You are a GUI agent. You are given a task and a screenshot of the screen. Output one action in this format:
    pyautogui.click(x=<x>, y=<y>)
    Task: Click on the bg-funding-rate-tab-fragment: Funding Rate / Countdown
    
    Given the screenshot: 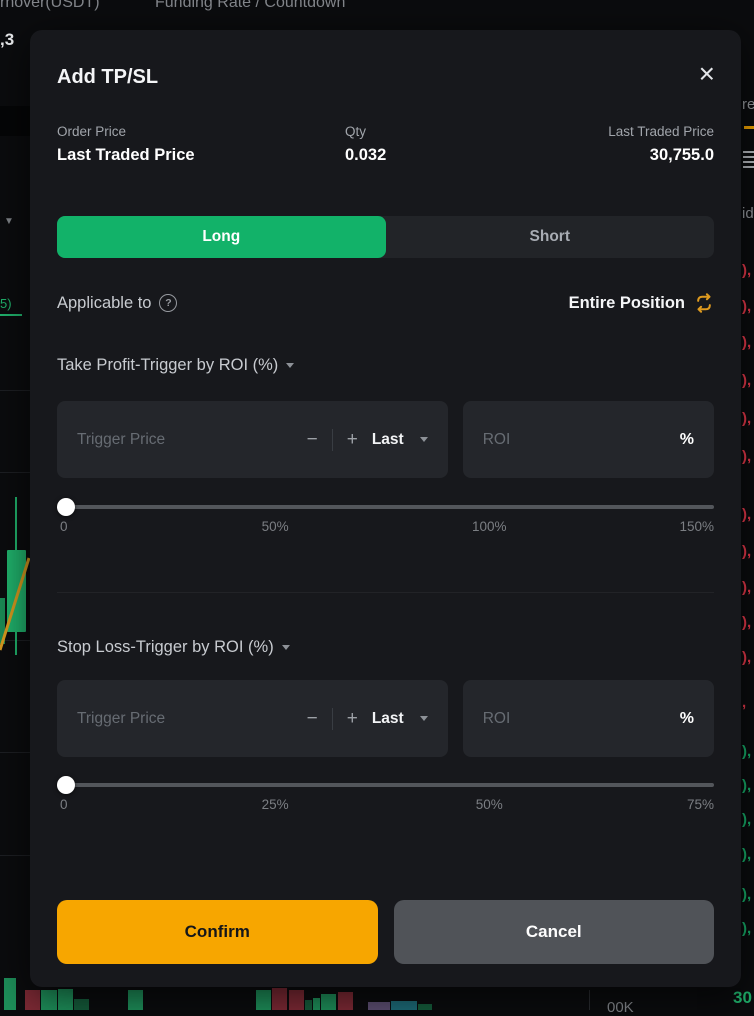 What is the action you would take?
    pyautogui.click(x=250, y=5)
    